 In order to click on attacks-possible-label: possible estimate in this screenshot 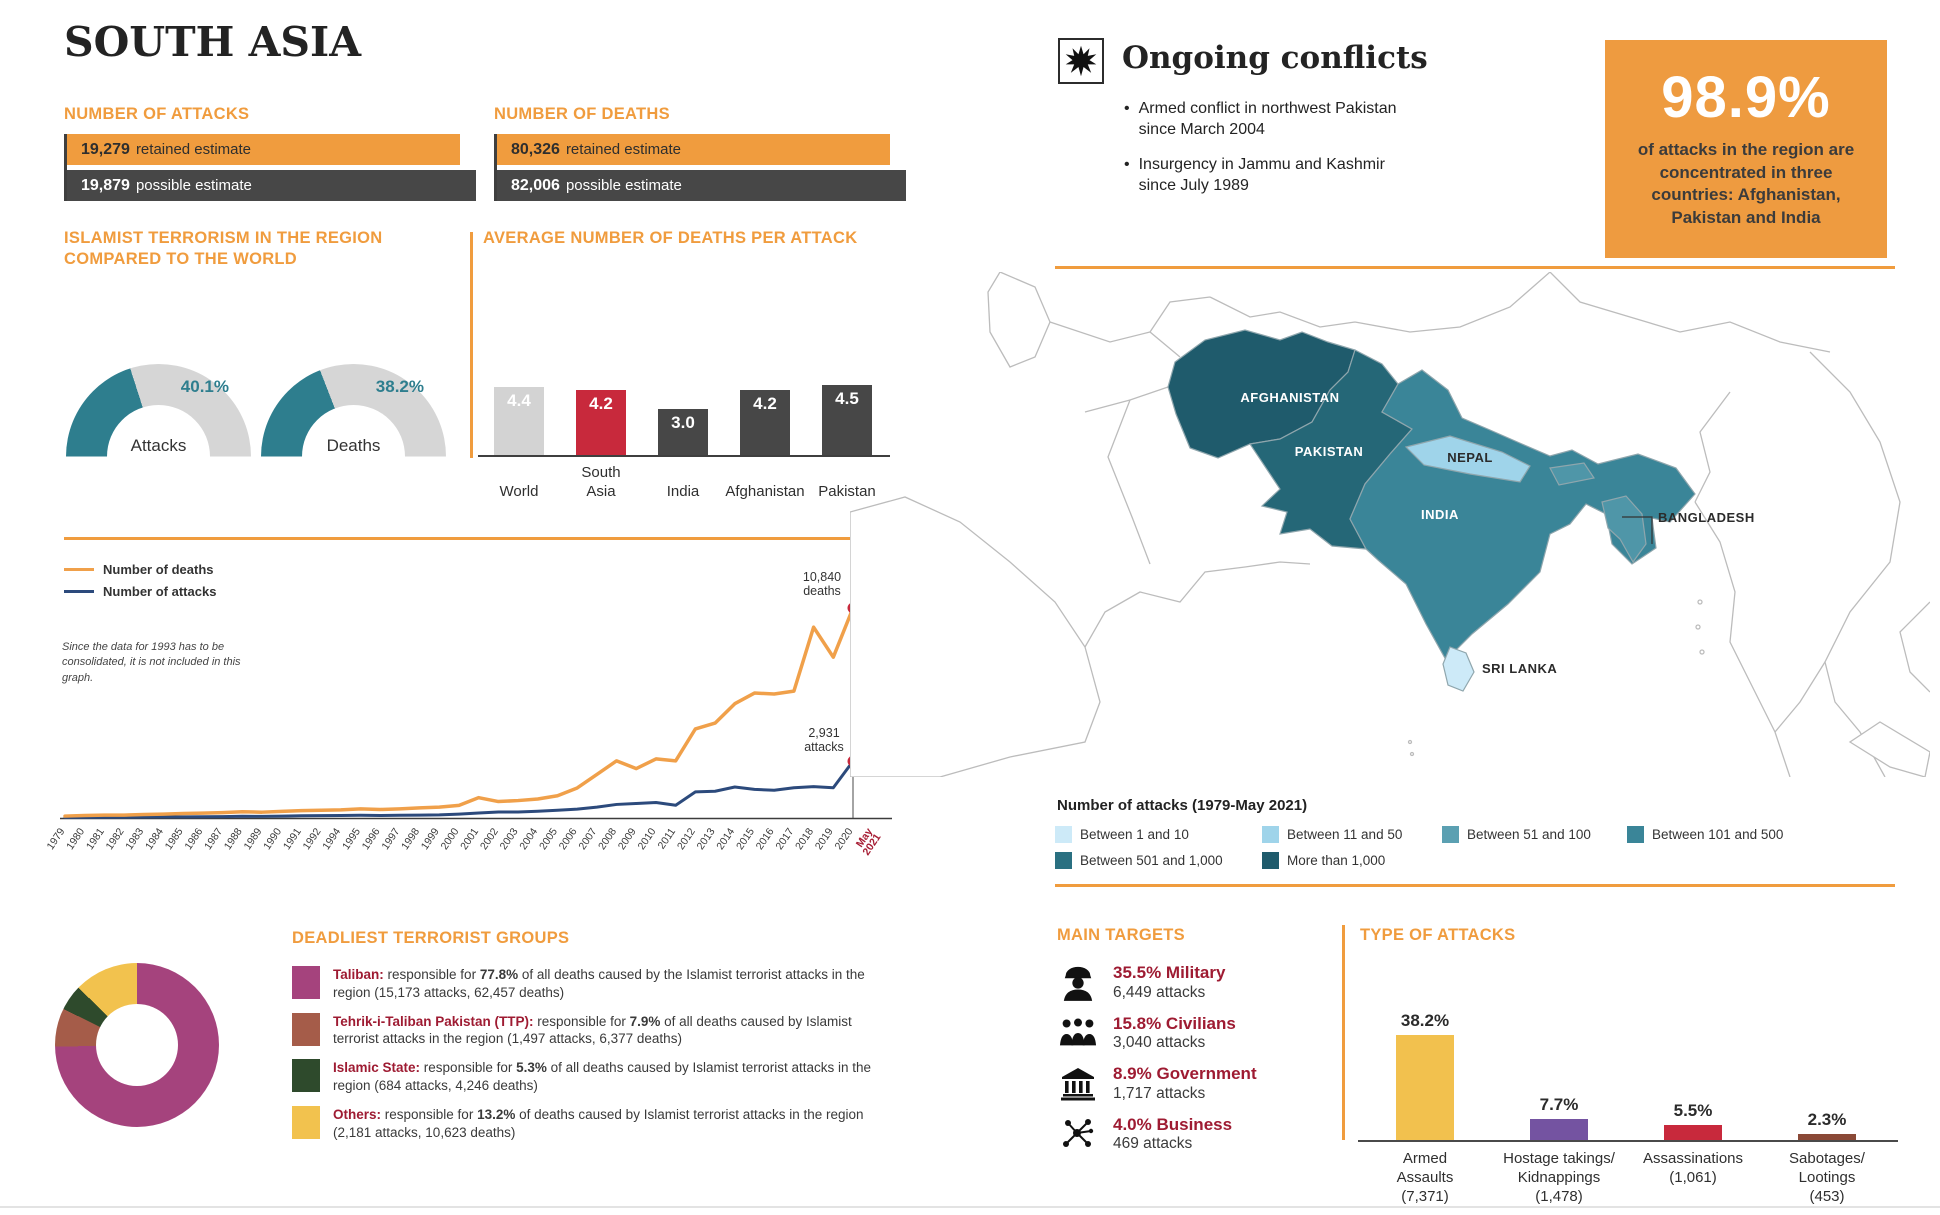, I will do `click(193, 186)`.